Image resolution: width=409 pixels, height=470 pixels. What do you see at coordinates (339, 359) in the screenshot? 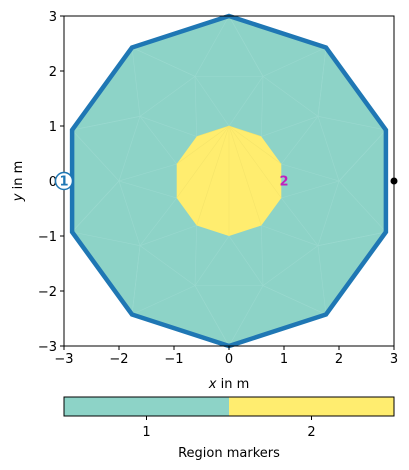
I see `x-tick-label: 2` at bounding box center [339, 359].